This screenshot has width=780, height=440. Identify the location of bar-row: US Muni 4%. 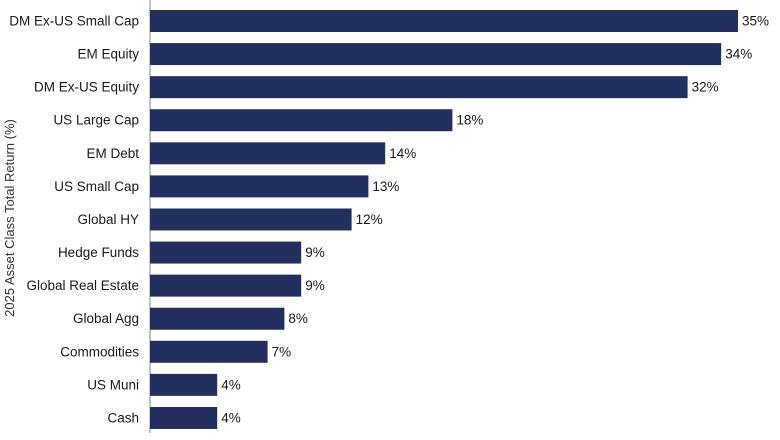
(164, 384).